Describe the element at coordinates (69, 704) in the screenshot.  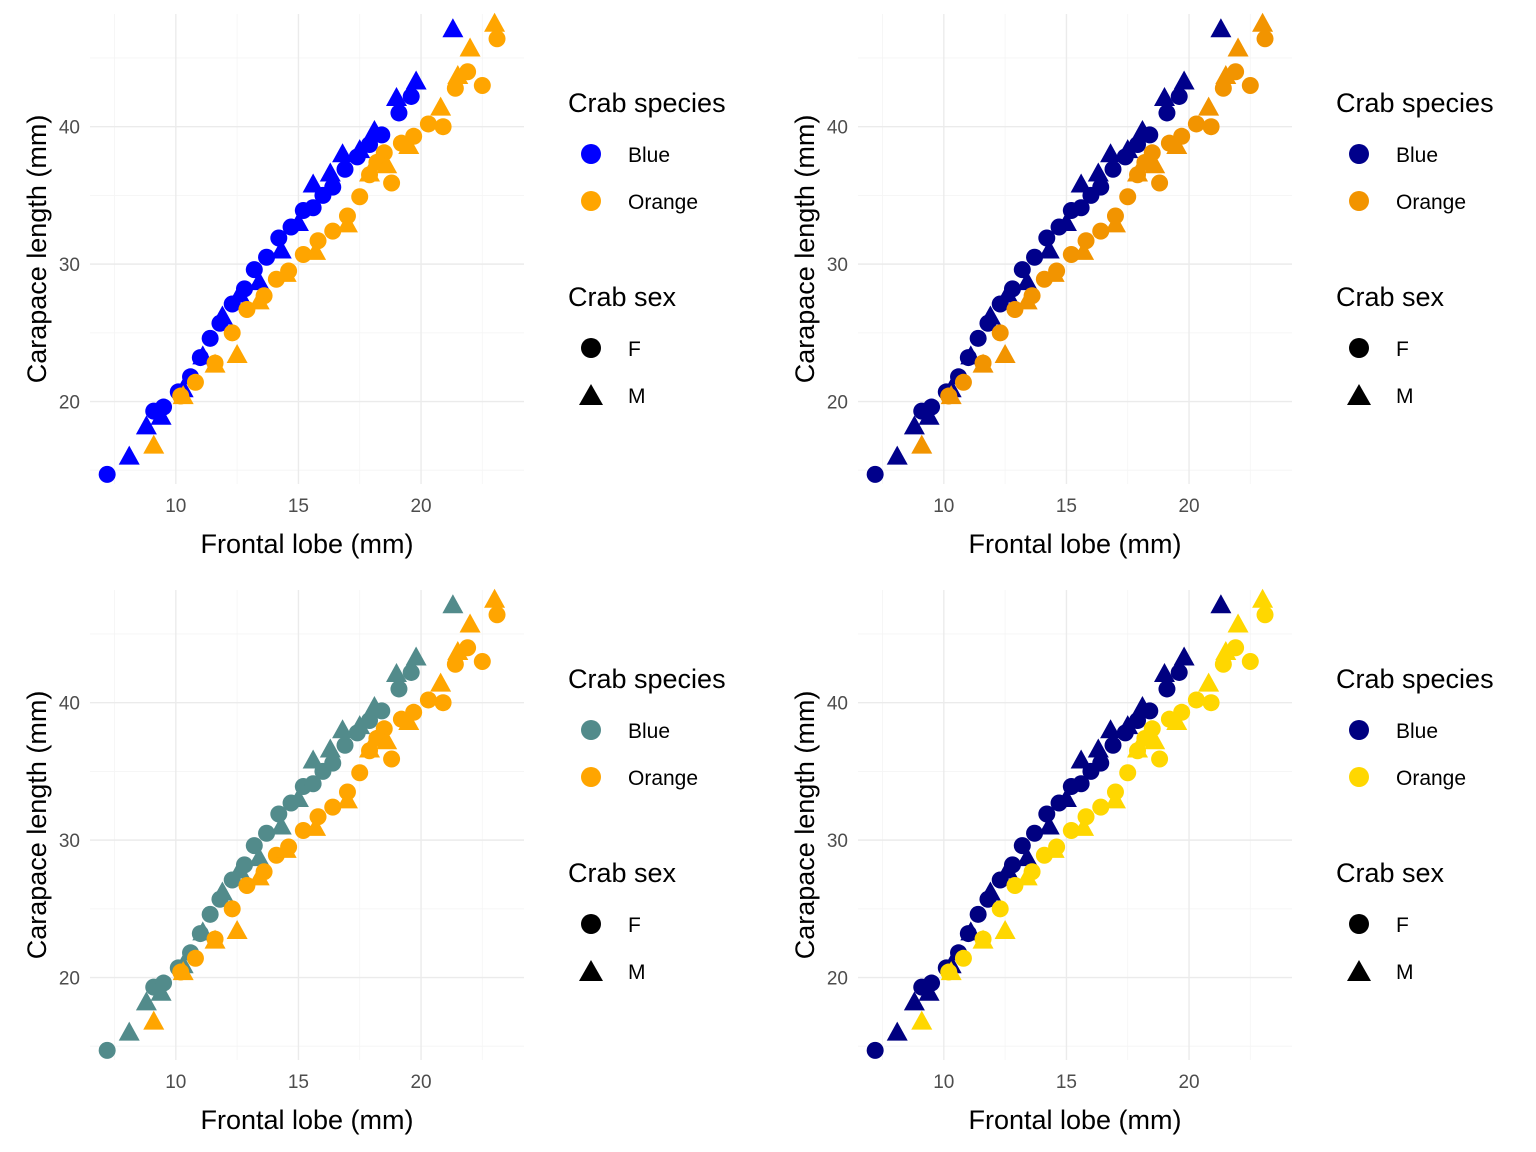
I see `y-tick-label: 40` at that location.